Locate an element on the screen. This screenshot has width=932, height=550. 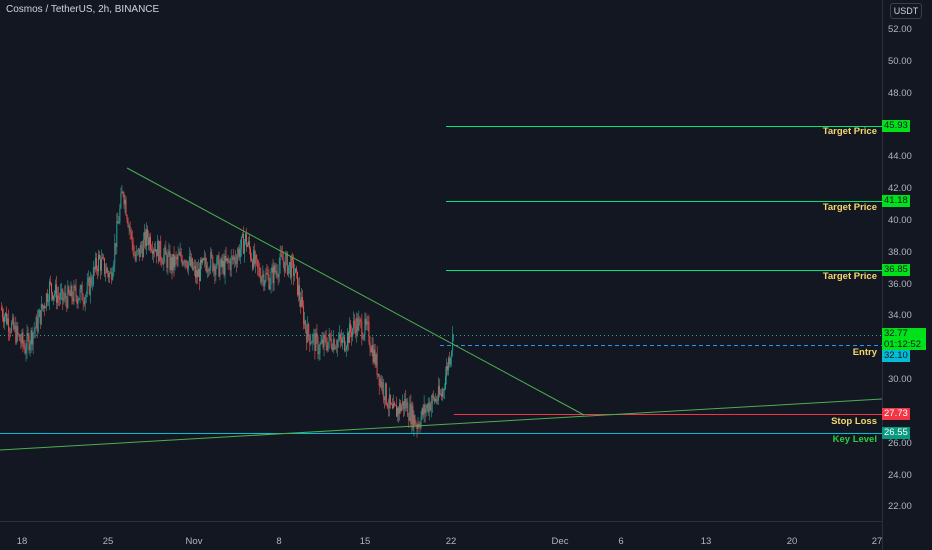
y-tick: 52.00 is located at coordinates (900, 29).